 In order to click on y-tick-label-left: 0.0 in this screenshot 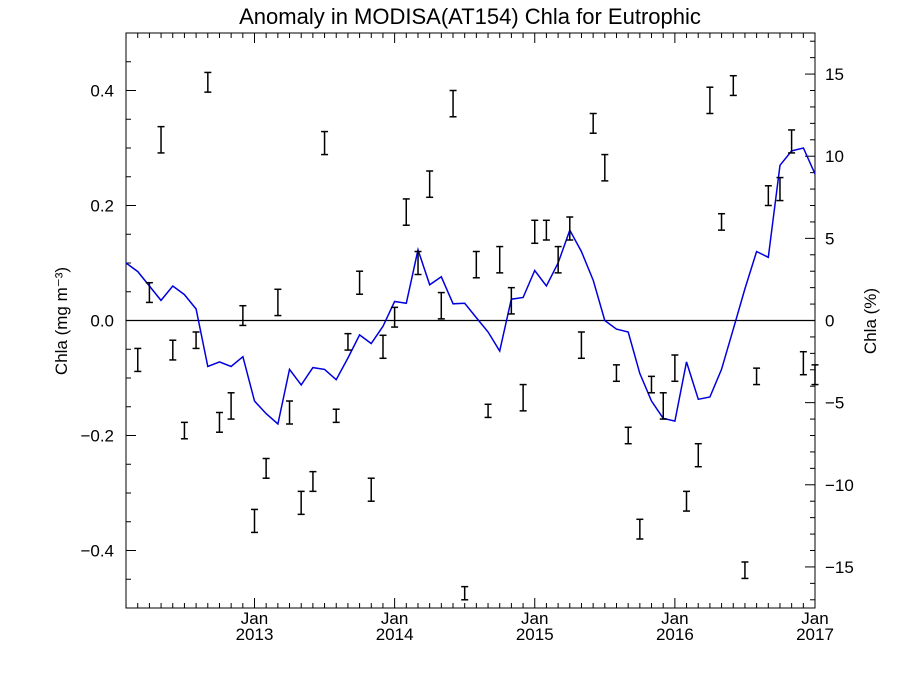, I will do `click(102, 321)`.